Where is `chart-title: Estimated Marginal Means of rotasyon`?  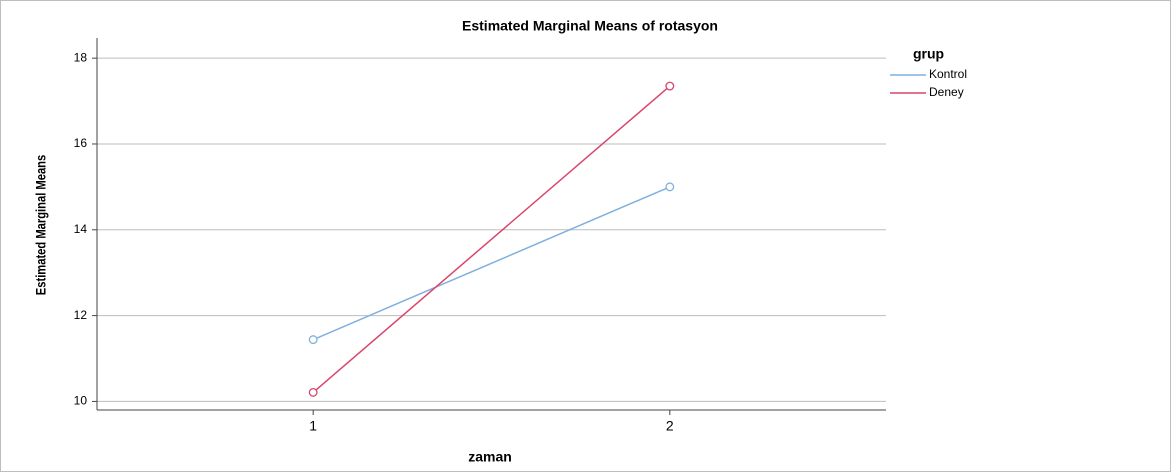
chart-title: Estimated Marginal Means of rotasyon is located at coordinates (590, 26).